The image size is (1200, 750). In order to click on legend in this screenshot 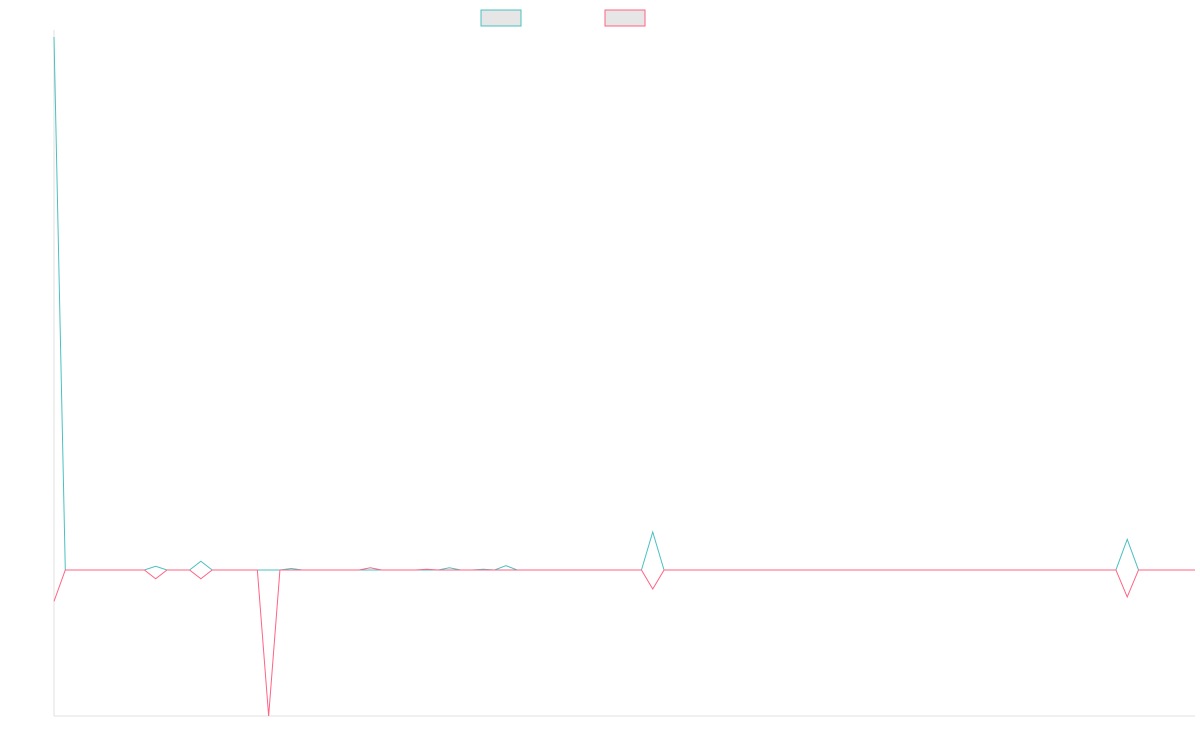, I will do `click(563, 18)`.